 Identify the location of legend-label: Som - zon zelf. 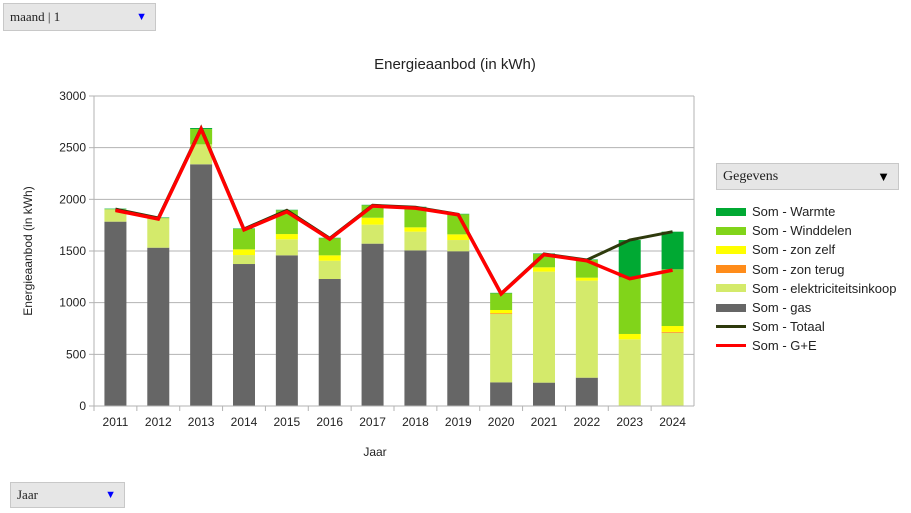
(794, 250).